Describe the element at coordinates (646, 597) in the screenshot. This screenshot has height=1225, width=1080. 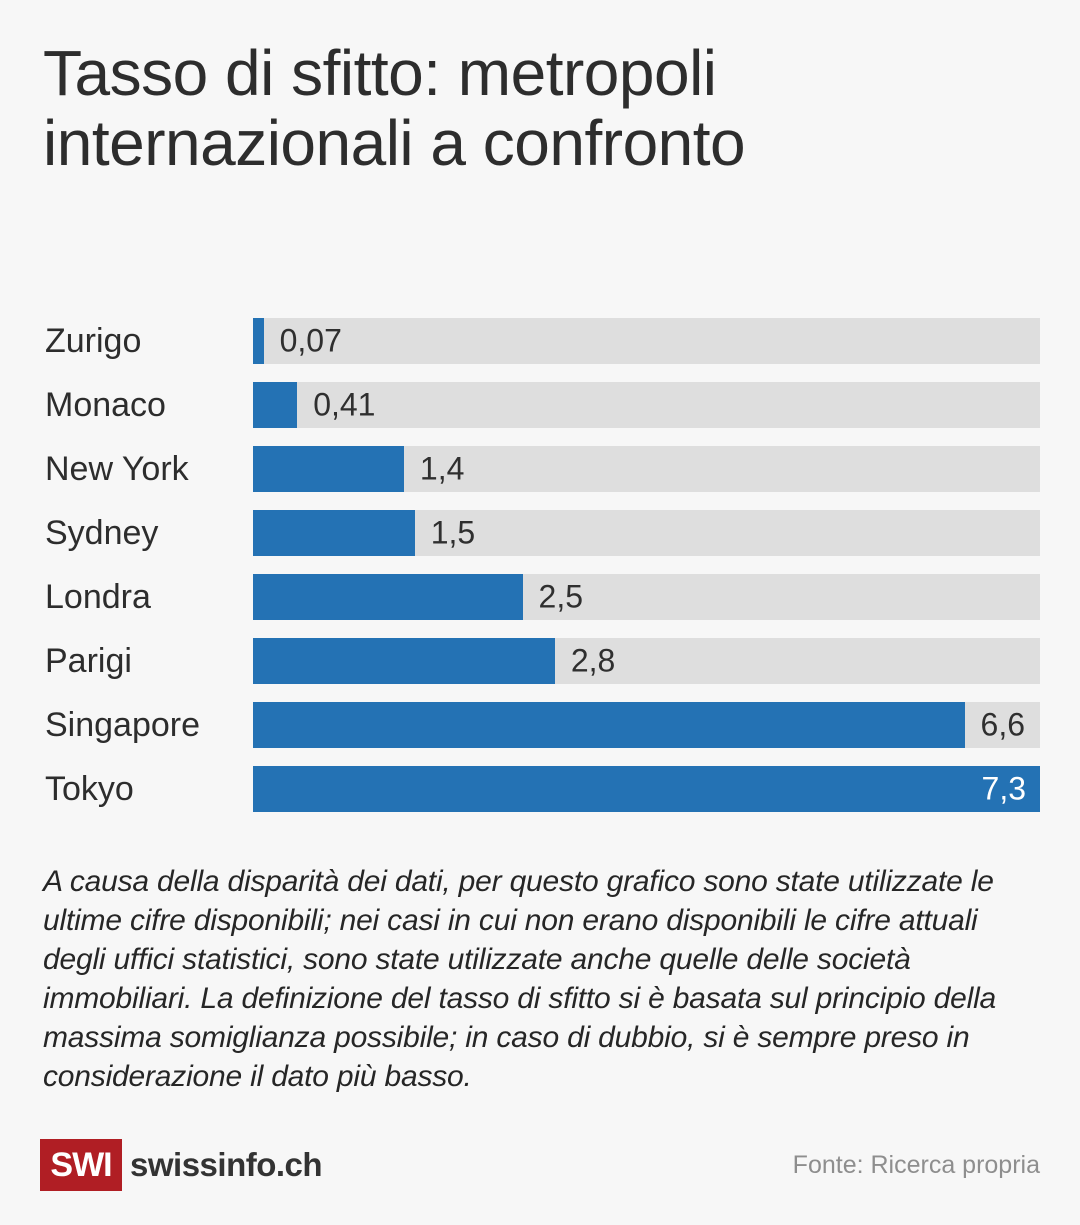
I see `bar-track: 2,5` at that location.